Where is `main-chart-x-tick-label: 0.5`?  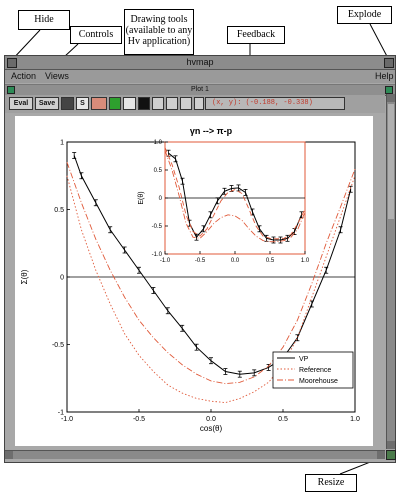 main-chart-x-tick-label: 0.5 is located at coordinates (283, 419).